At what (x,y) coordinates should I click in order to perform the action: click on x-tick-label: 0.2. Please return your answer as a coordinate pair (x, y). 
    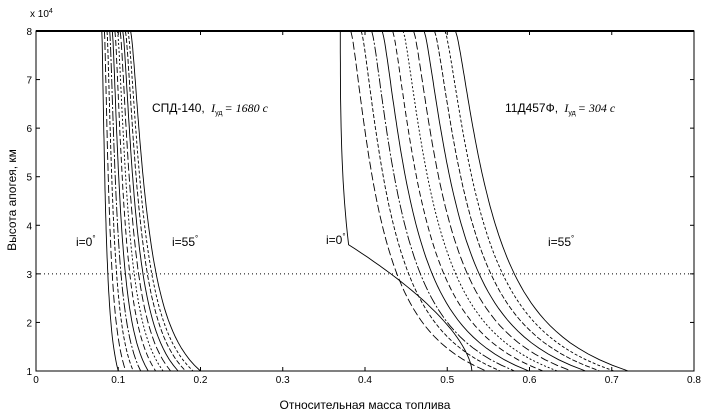
    Looking at the image, I should click on (201, 380).